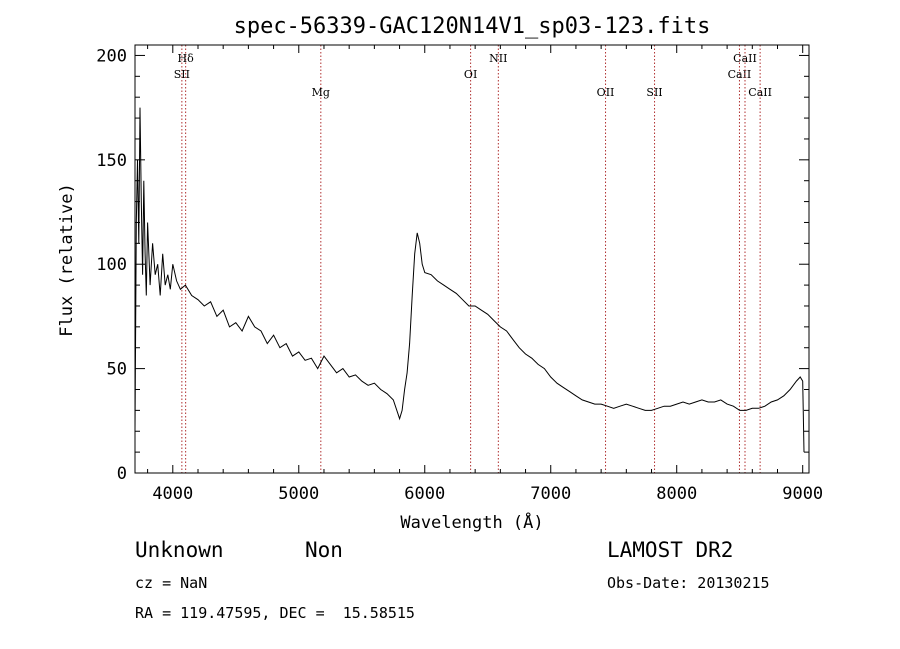 This screenshot has height=649, width=900. Describe the element at coordinates (471, 522) in the screenshot. I see `x-axis-label: Wavelength (Å)` at that location.